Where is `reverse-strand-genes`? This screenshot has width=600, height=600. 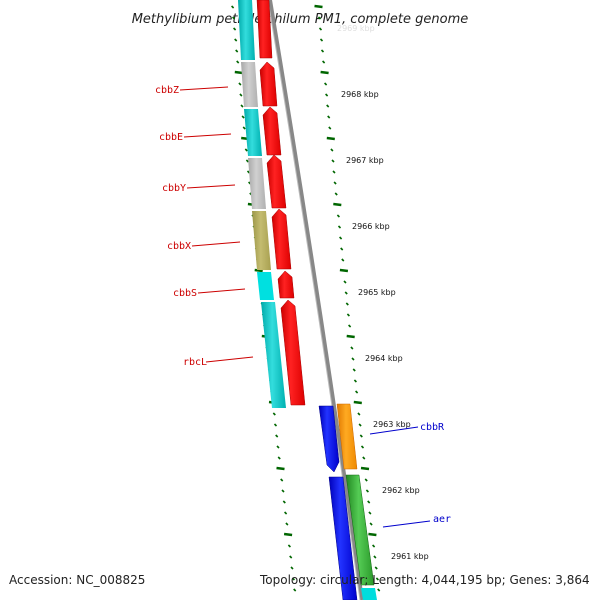 reverse-strand-genes is located at coordinates (347, 501).